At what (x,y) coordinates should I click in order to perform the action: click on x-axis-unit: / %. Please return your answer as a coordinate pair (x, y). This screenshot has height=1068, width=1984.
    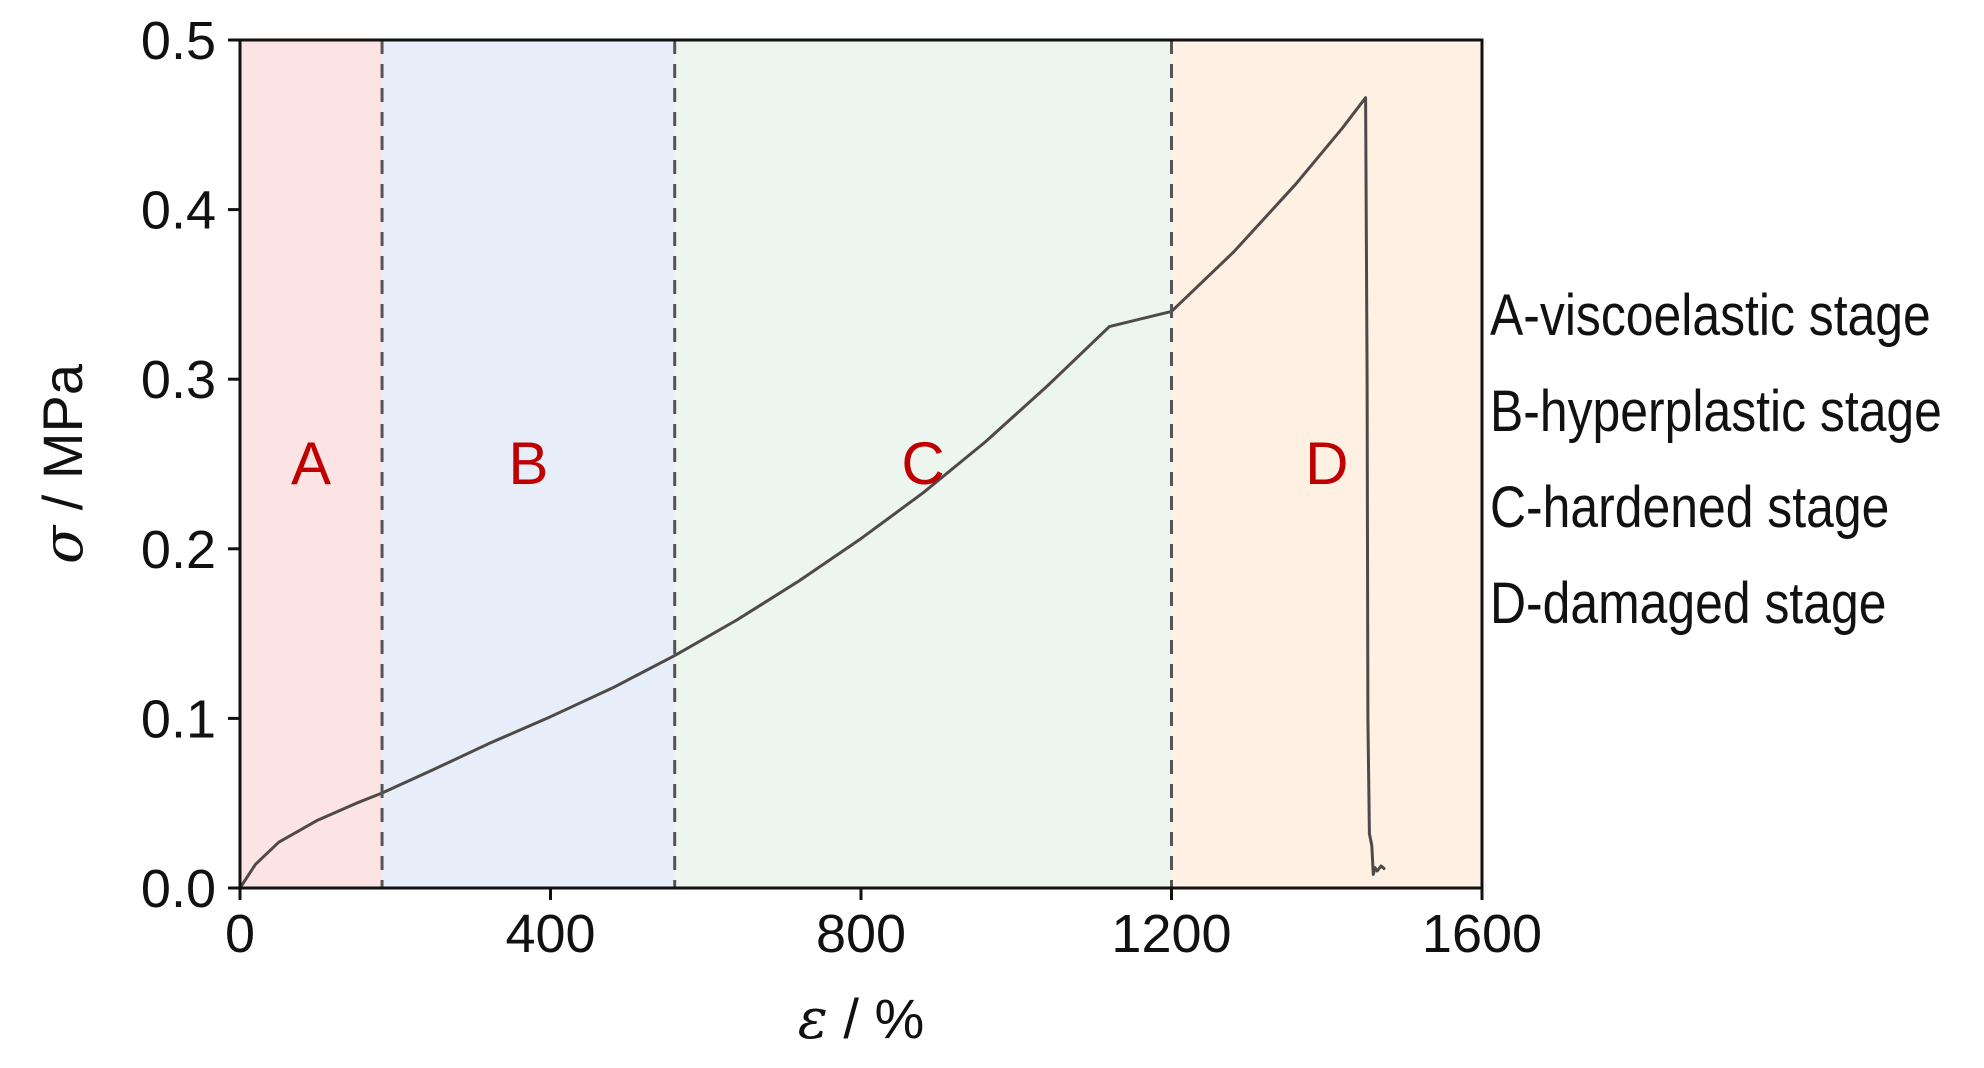
    Looking at the image, I should click on (876, 1018).